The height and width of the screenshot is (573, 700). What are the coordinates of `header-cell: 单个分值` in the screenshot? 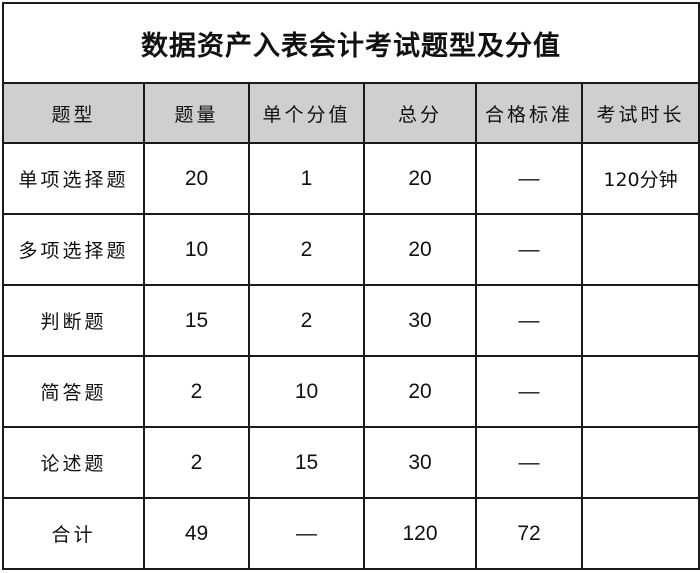 It's located at (306, 113).